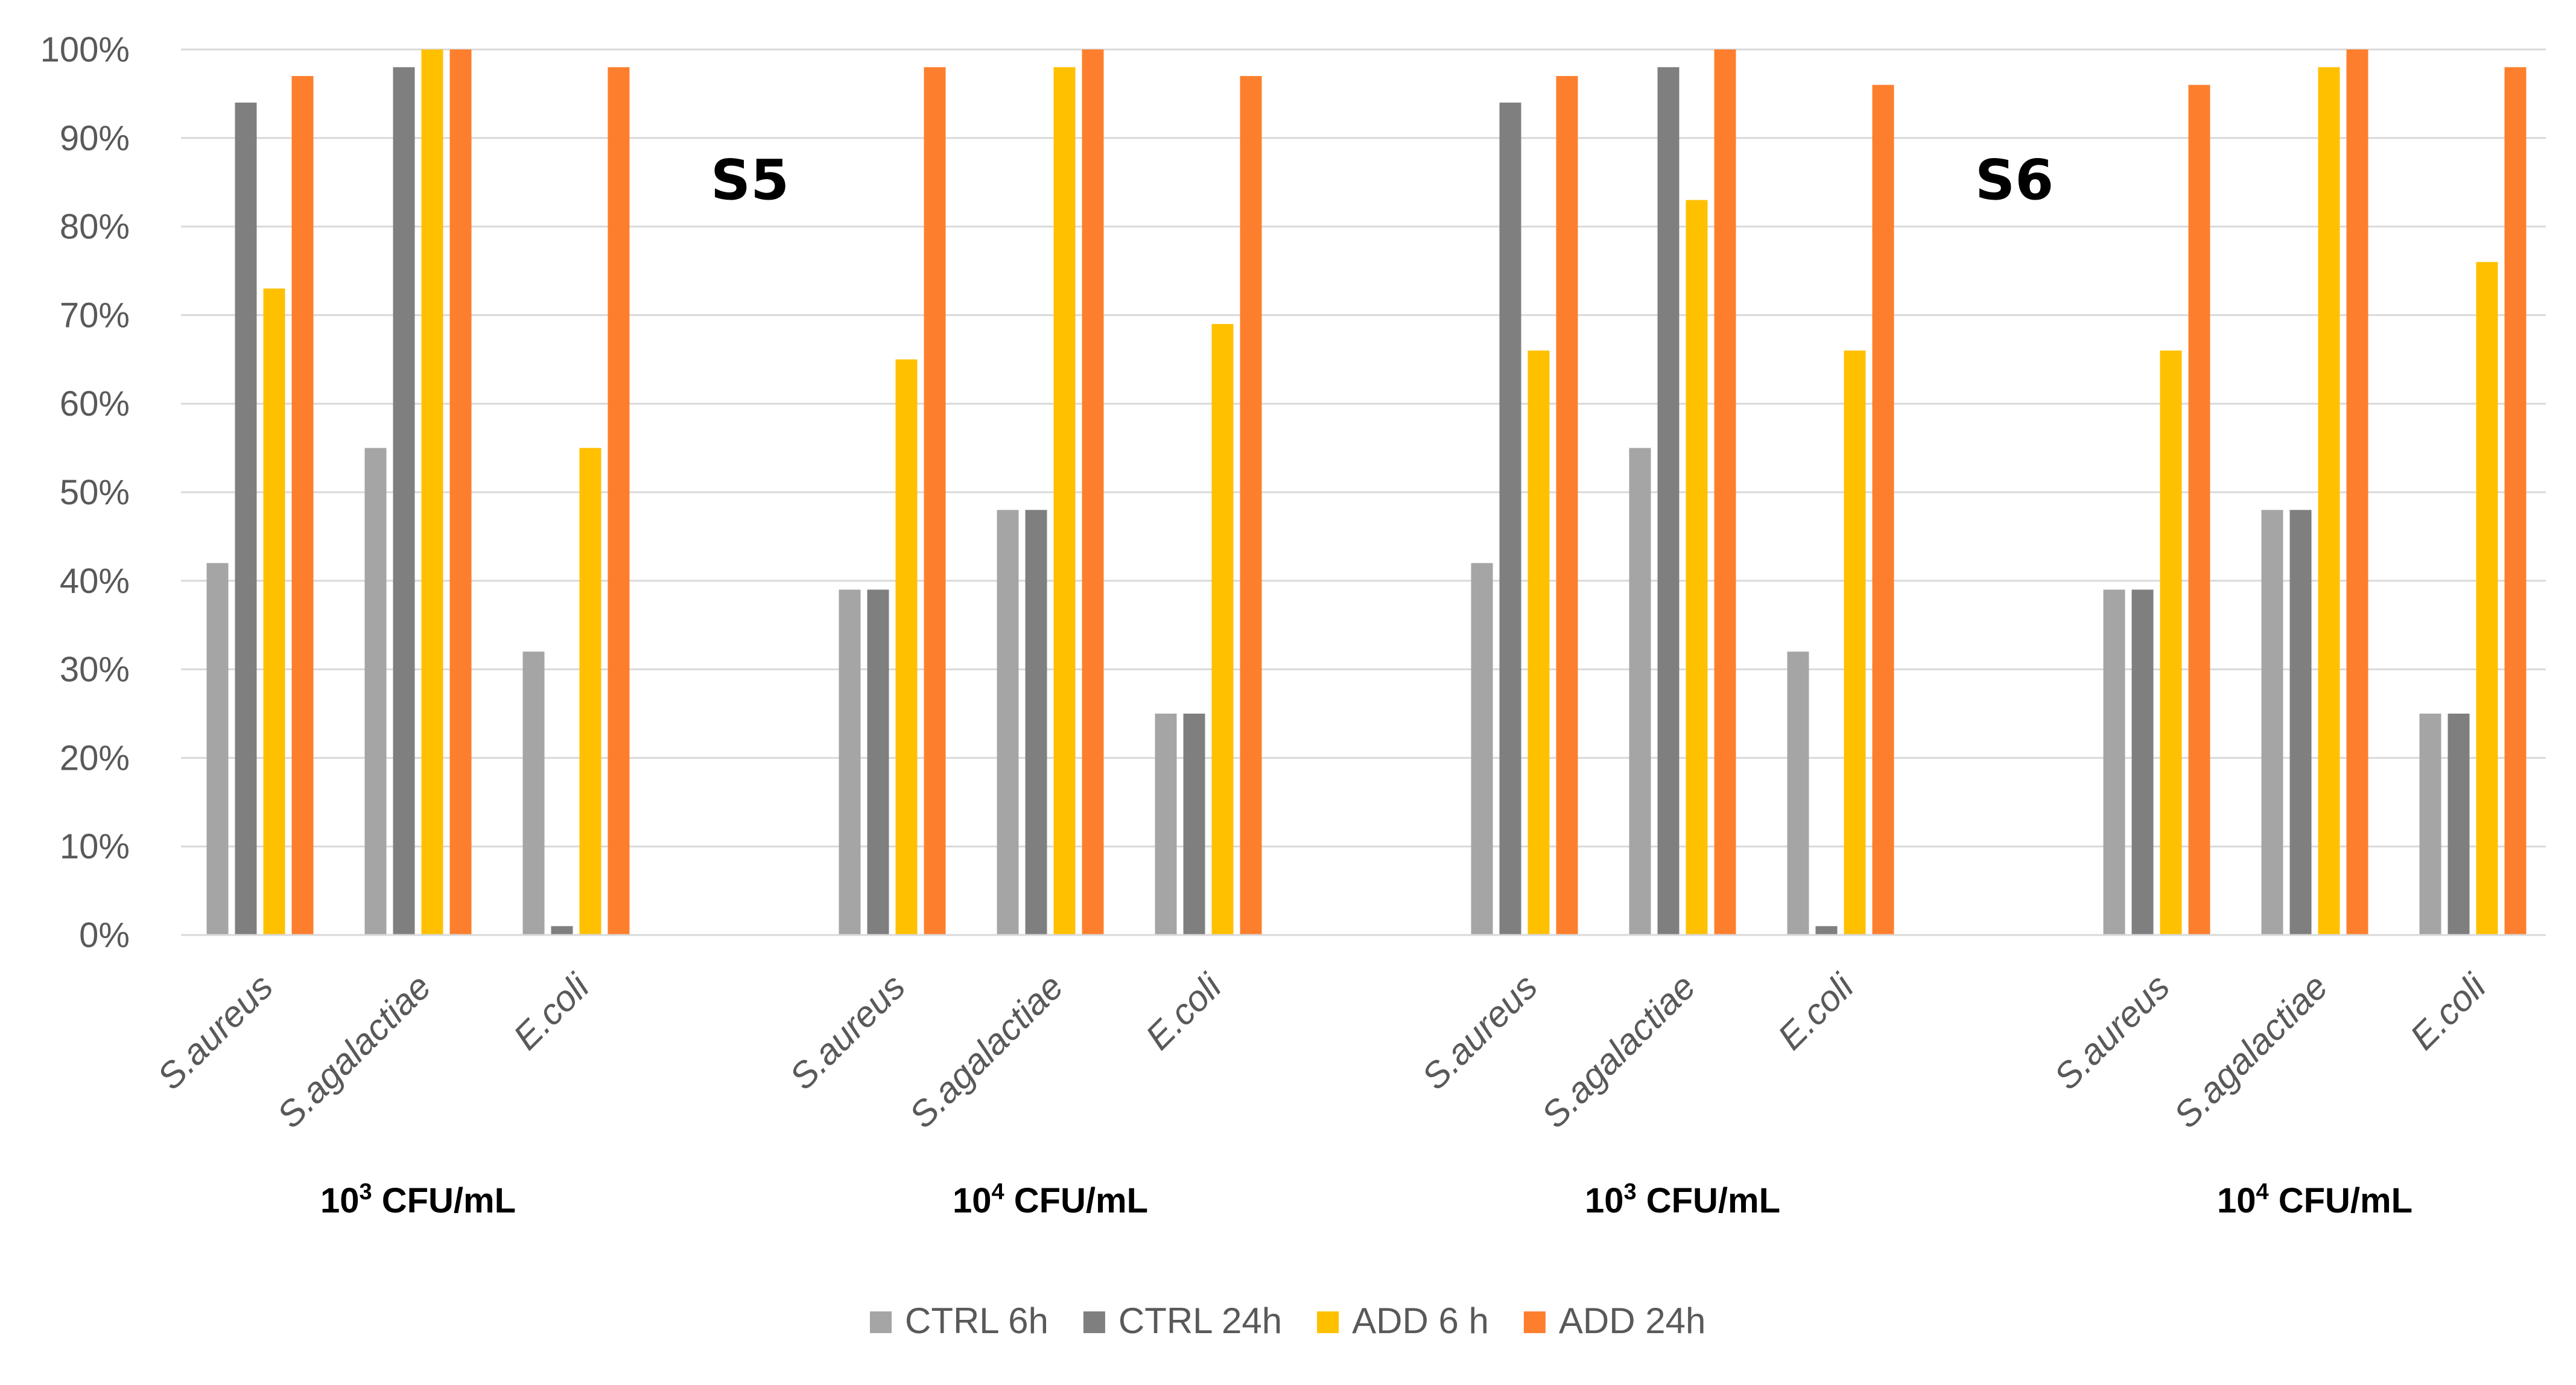 The image size is (2576, 1385). I want to click on legend-label: CTRL 24h, so click(1200, 1321).